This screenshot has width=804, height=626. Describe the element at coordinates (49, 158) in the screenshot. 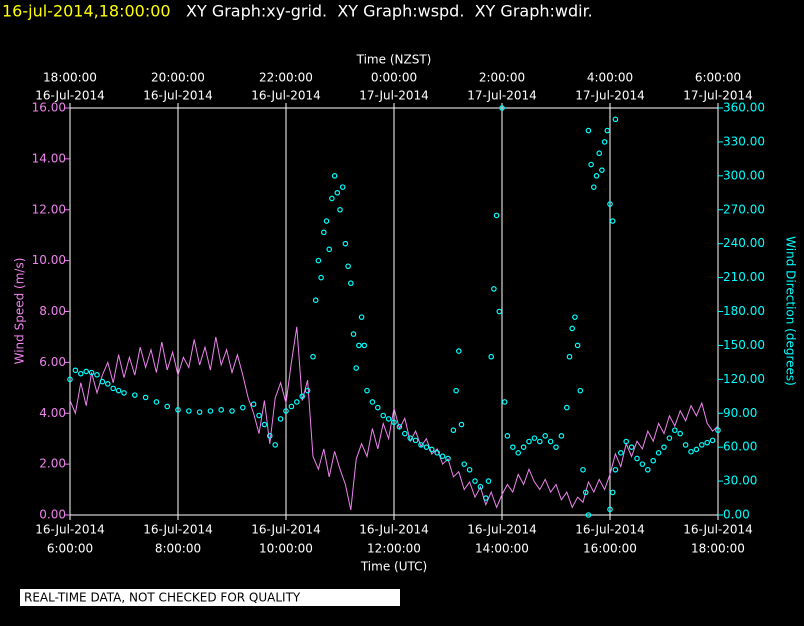

I see `y-tick-label: 14.00` at that location.